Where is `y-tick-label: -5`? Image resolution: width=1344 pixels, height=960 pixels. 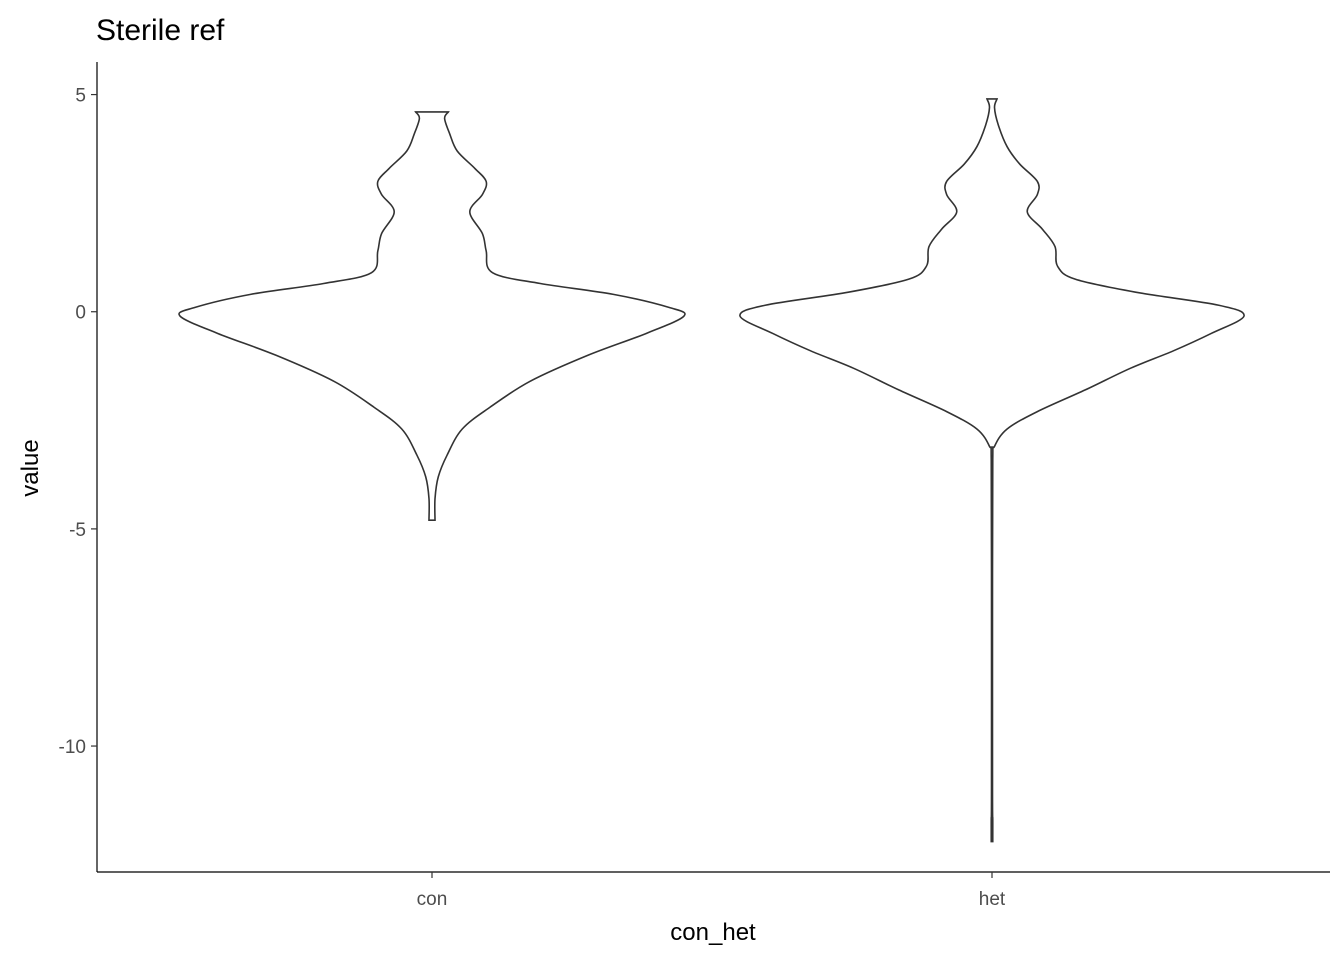 y-tick-label: -5 is located at coordinates (77, 530).